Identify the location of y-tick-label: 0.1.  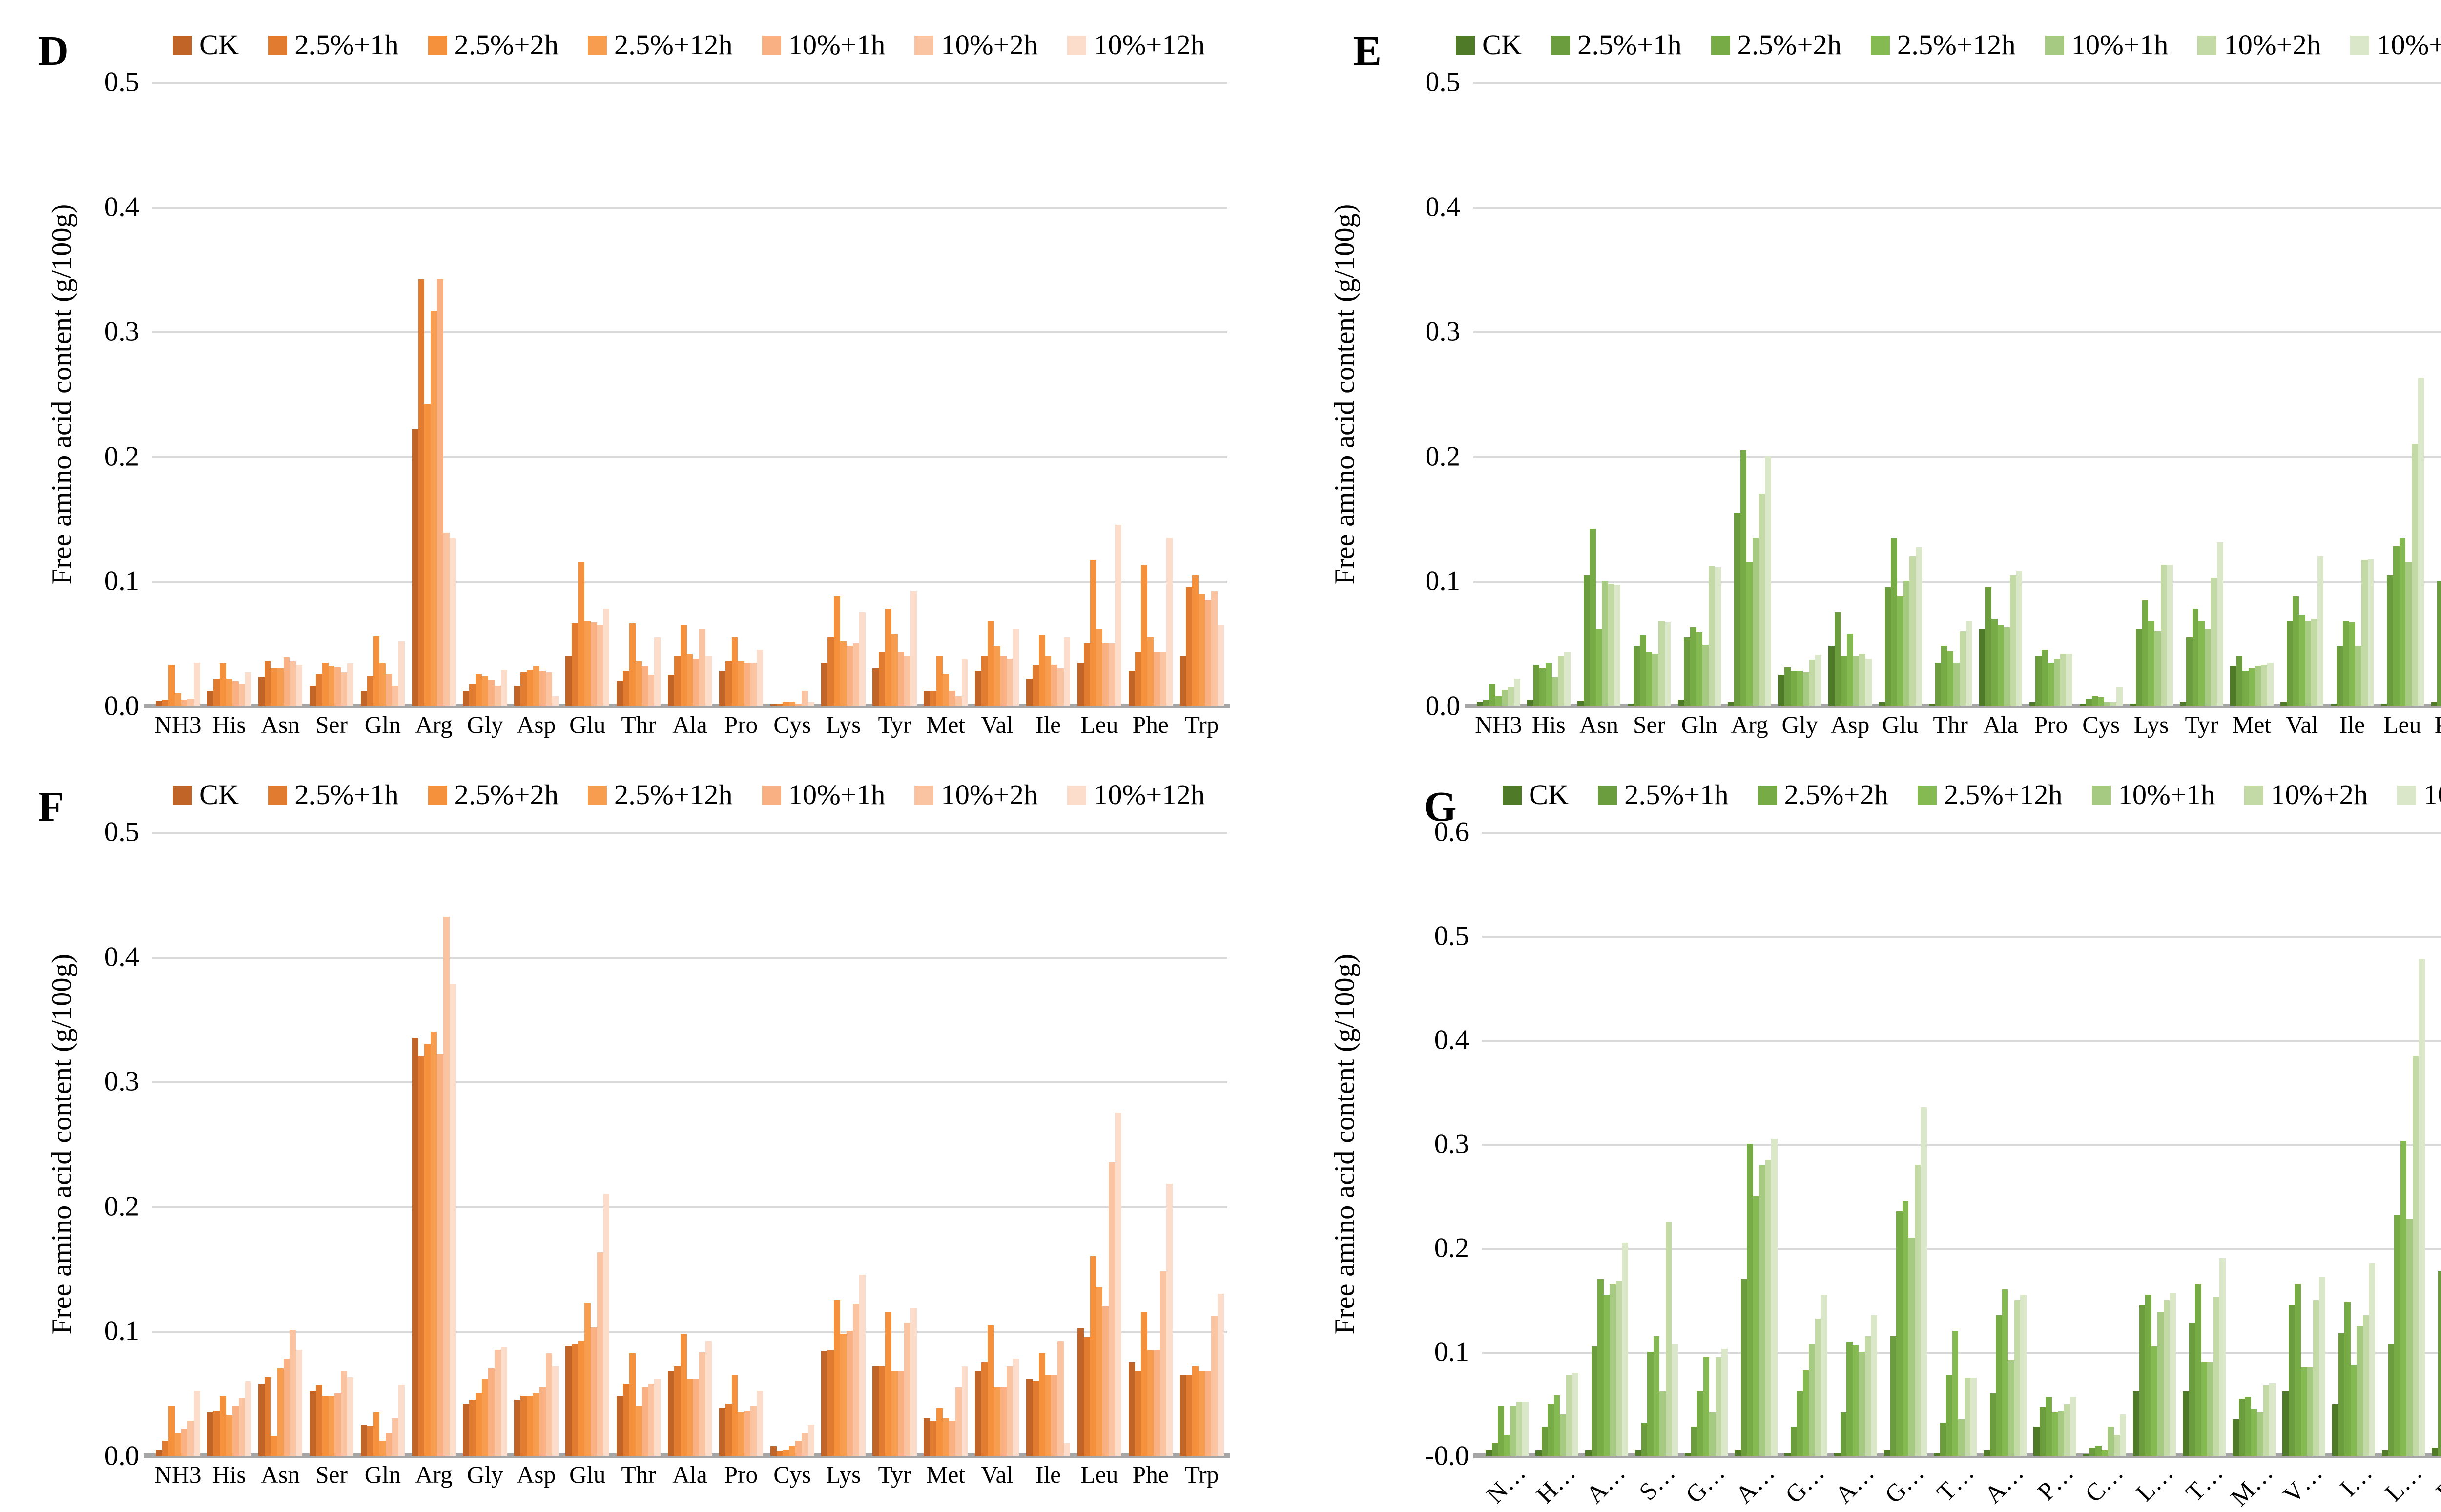
(122, 1330).